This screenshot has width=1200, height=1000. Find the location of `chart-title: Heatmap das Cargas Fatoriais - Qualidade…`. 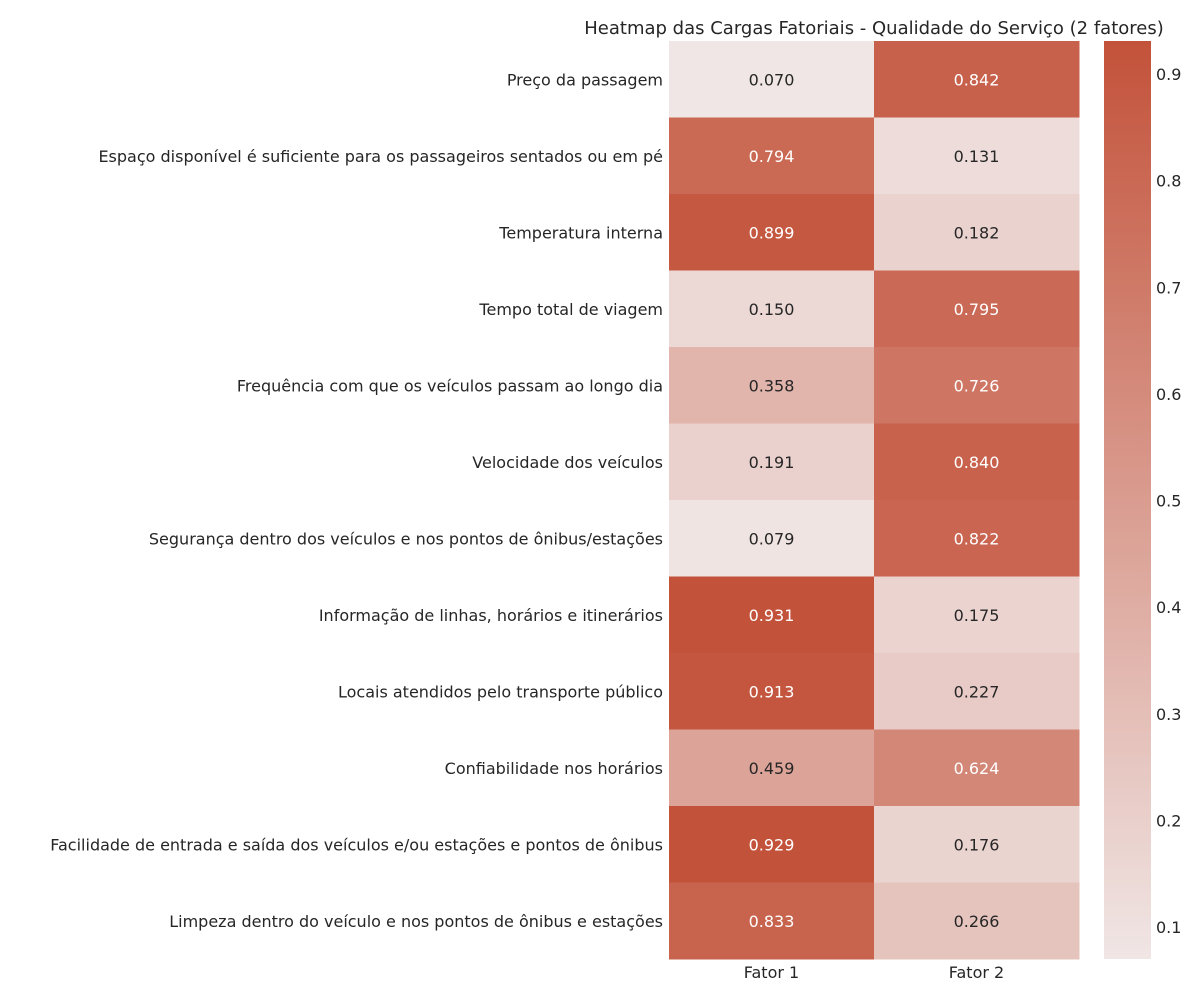

chart-title: Heatmap das Cargas Fatoriais - Qualidade… is located at coordinates (874, 28).